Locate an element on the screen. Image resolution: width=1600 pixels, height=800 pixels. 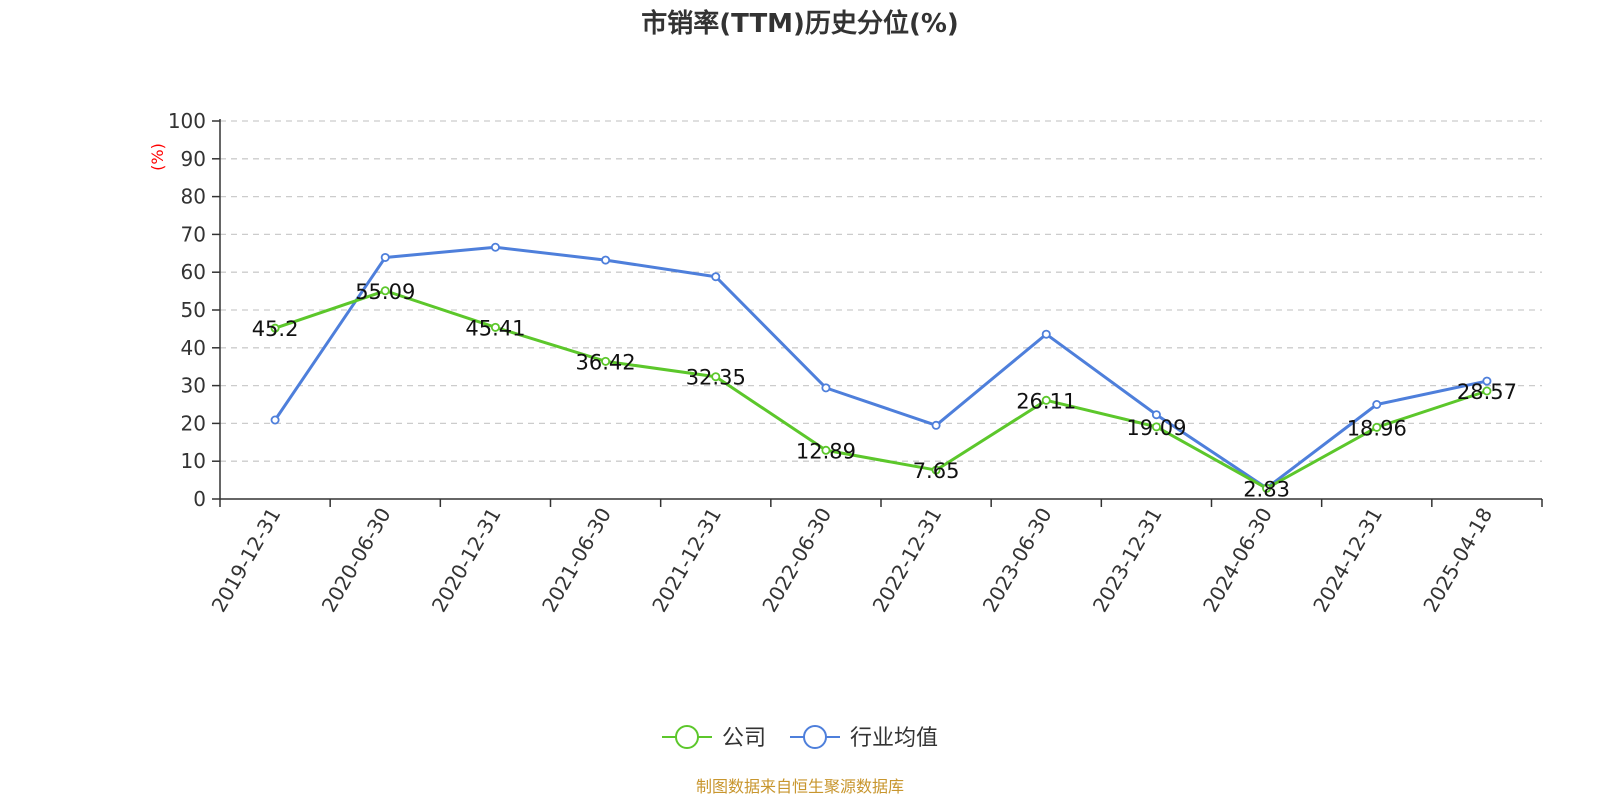
legend: 公司 行业均值 is located at coordinates (800, 738).